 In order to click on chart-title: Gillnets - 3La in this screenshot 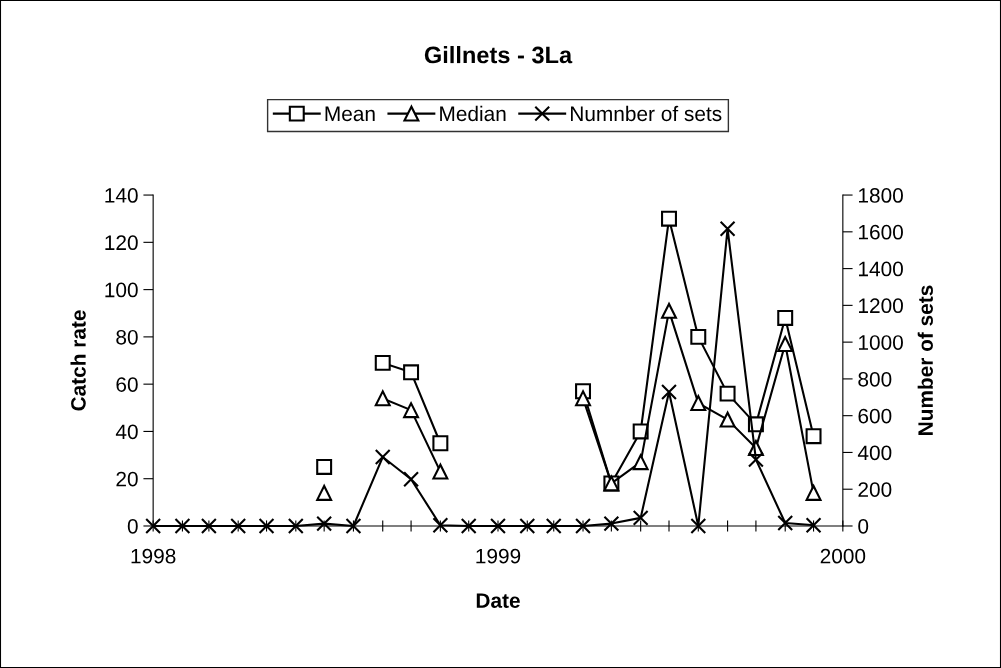, I will do `click(498, 55)`.